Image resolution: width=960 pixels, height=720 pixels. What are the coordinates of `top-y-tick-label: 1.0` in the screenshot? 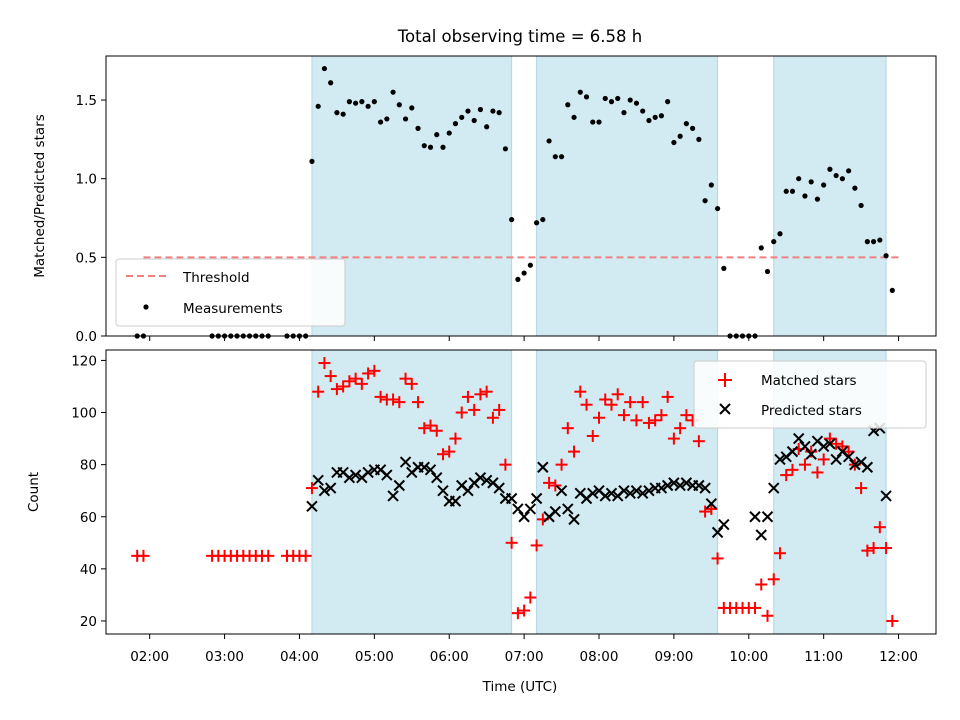 It's located at (86, 180).